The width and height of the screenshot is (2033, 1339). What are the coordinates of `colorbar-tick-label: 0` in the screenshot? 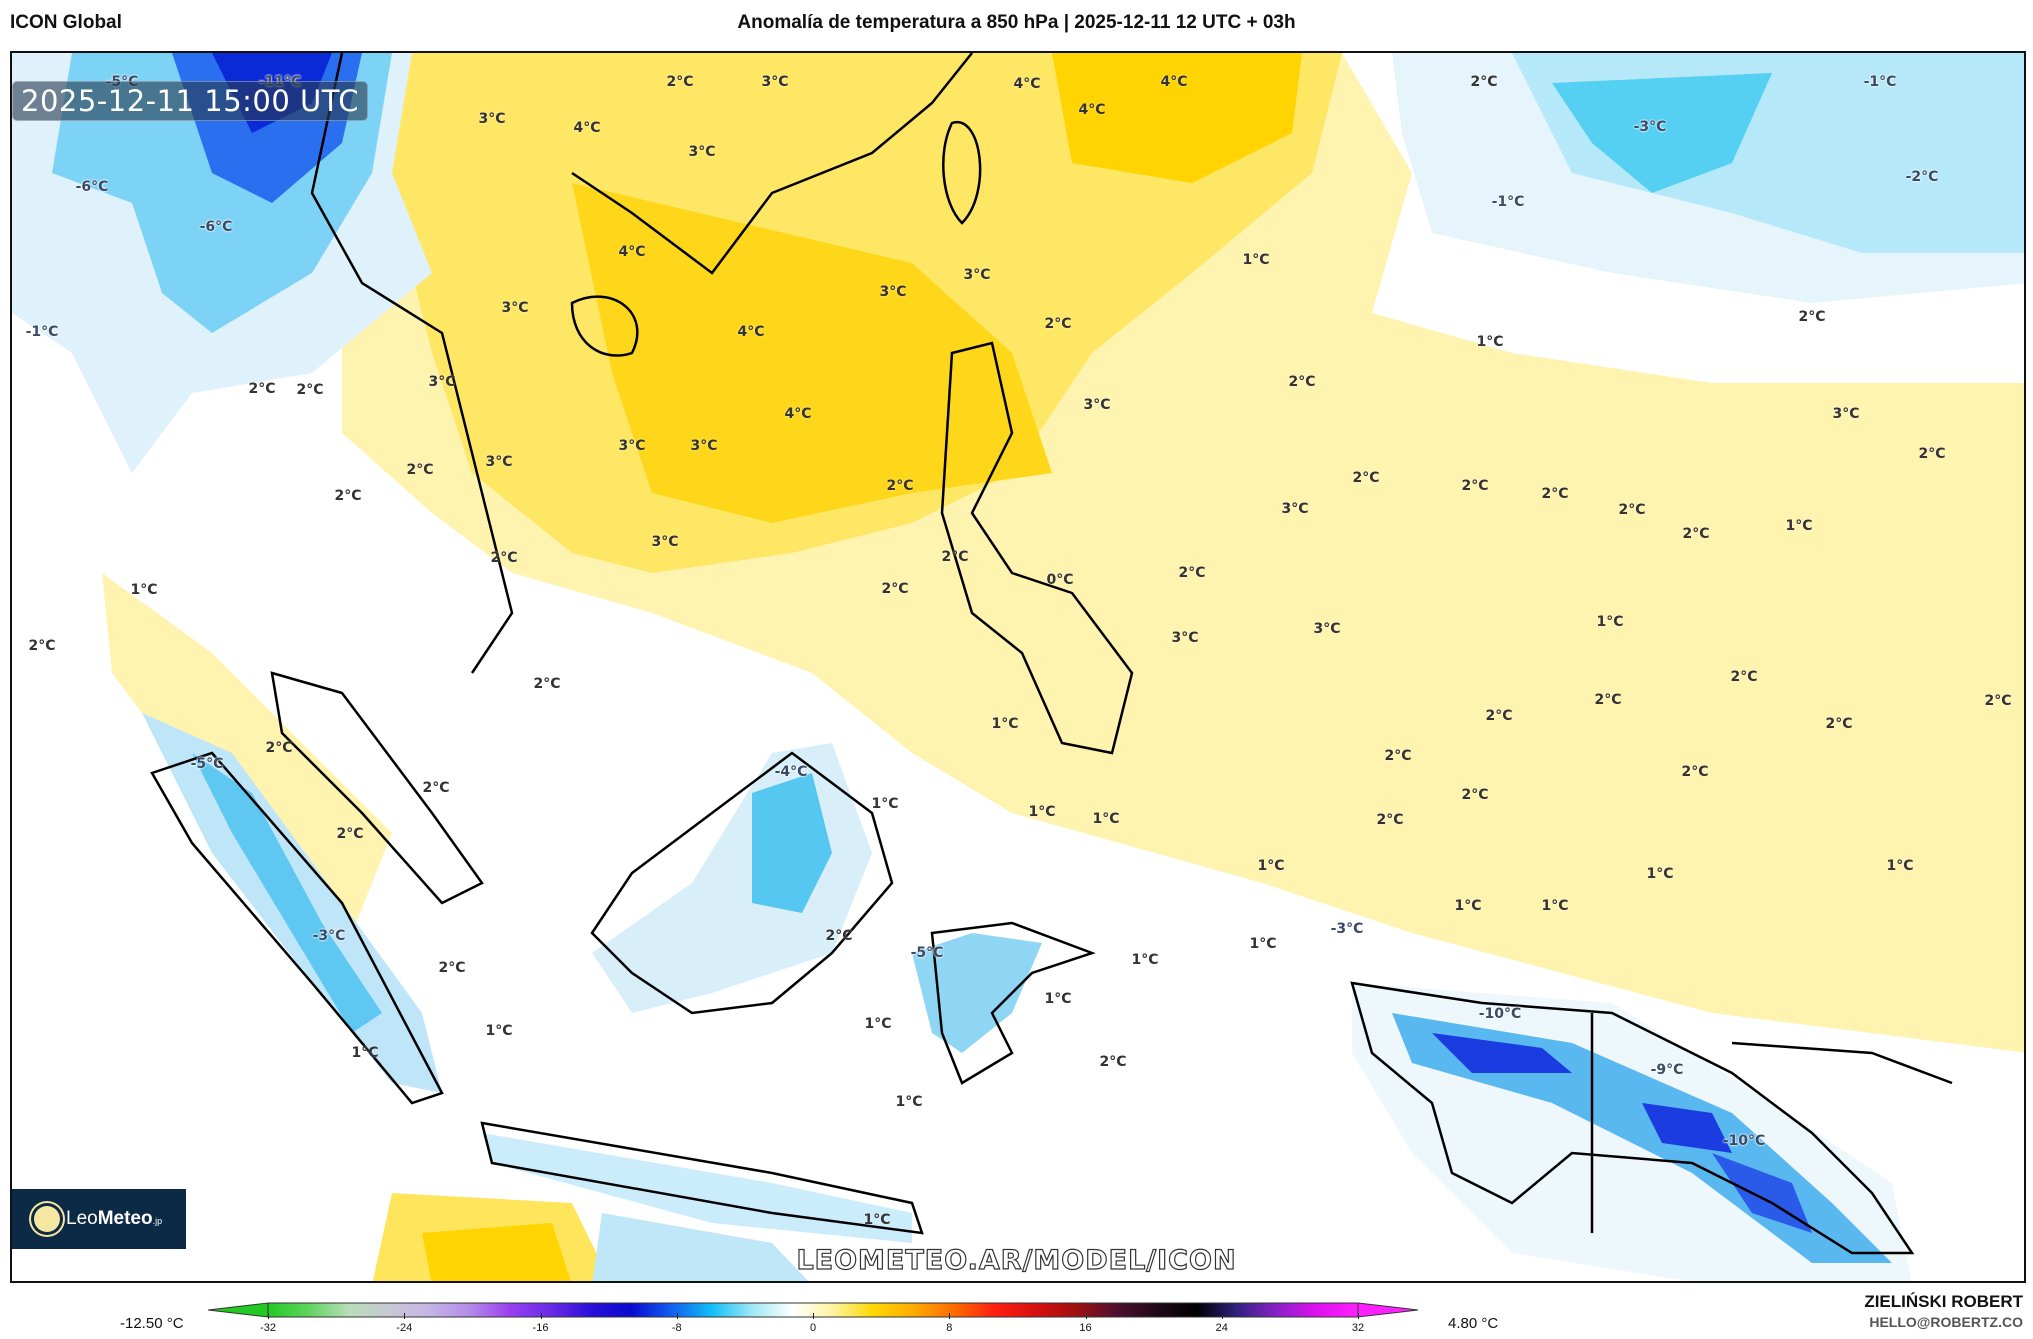 It's located at (813, 1328).